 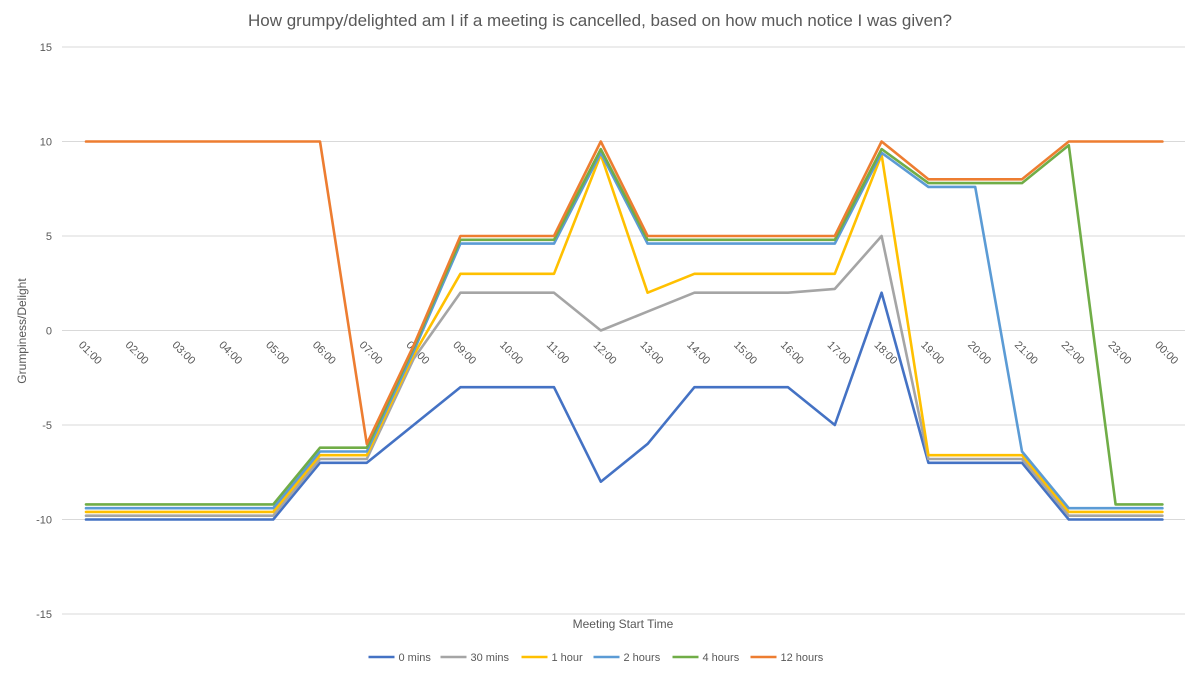 What do you see at coordinates (47, 426) in the screenshot?
I see `y-tick-label: -5` at bounding box center [47, 426].